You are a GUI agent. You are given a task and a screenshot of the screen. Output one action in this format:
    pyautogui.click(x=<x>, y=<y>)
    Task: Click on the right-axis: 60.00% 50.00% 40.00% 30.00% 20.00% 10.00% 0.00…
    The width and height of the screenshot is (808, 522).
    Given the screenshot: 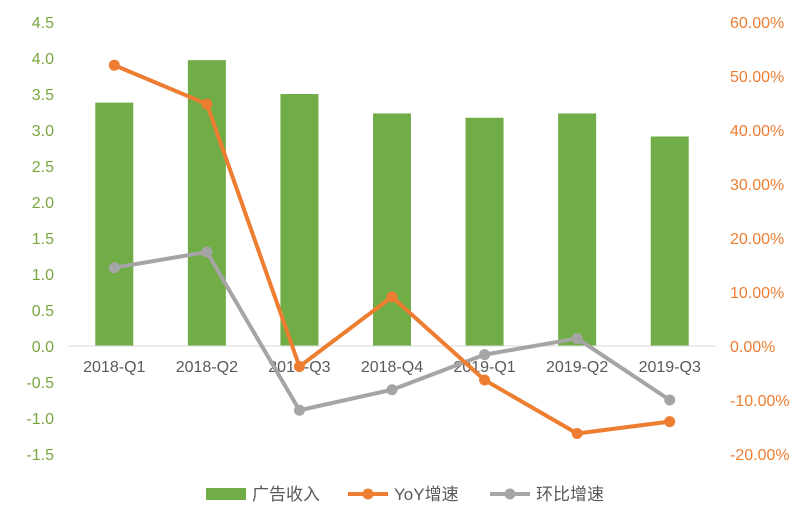 What is the action you would take?
    pyautogui.click(x=760, y=239)
    